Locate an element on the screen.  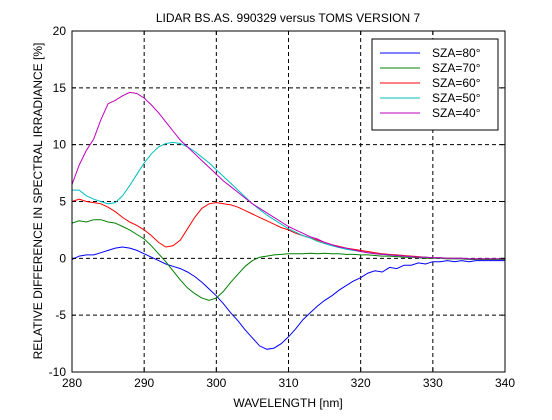
x-axis-label: WAVELENGTH [nm] is located at coordinates (287, 403).